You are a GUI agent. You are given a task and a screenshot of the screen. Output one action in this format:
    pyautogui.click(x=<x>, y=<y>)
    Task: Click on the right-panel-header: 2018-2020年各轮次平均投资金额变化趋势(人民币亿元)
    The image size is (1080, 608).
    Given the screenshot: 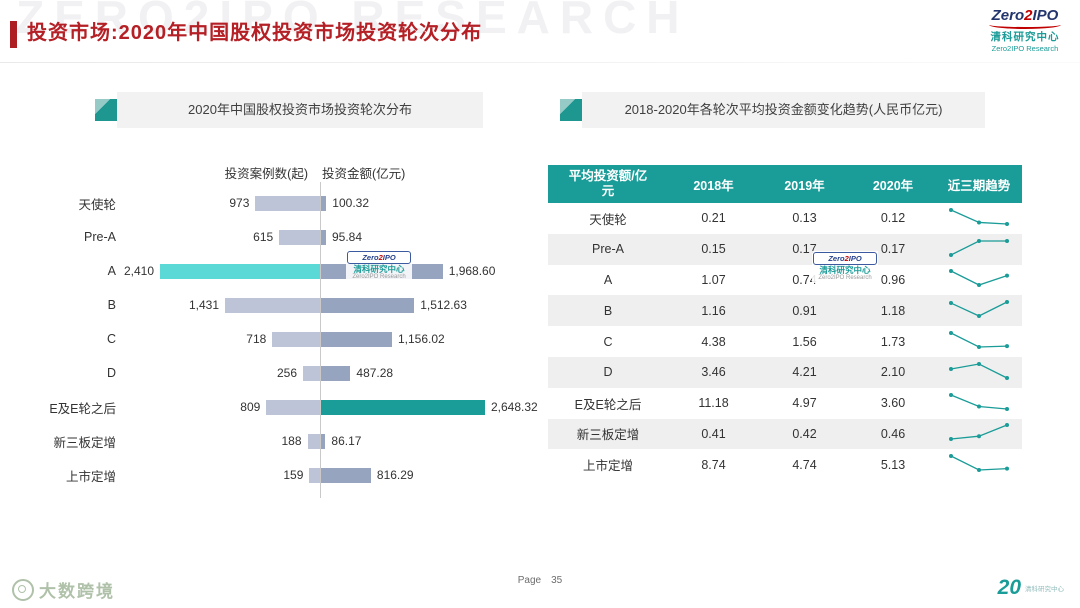 What is the action you would take?
    pyautogui.click(x=772, y=110)
    